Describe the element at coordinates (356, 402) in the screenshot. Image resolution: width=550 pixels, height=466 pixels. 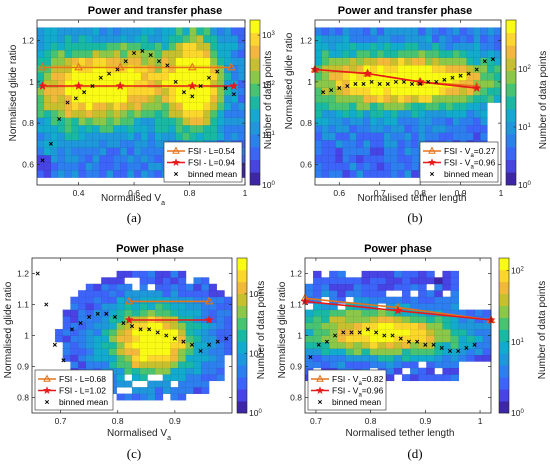
I see `legend-label: binned mean` at that location.